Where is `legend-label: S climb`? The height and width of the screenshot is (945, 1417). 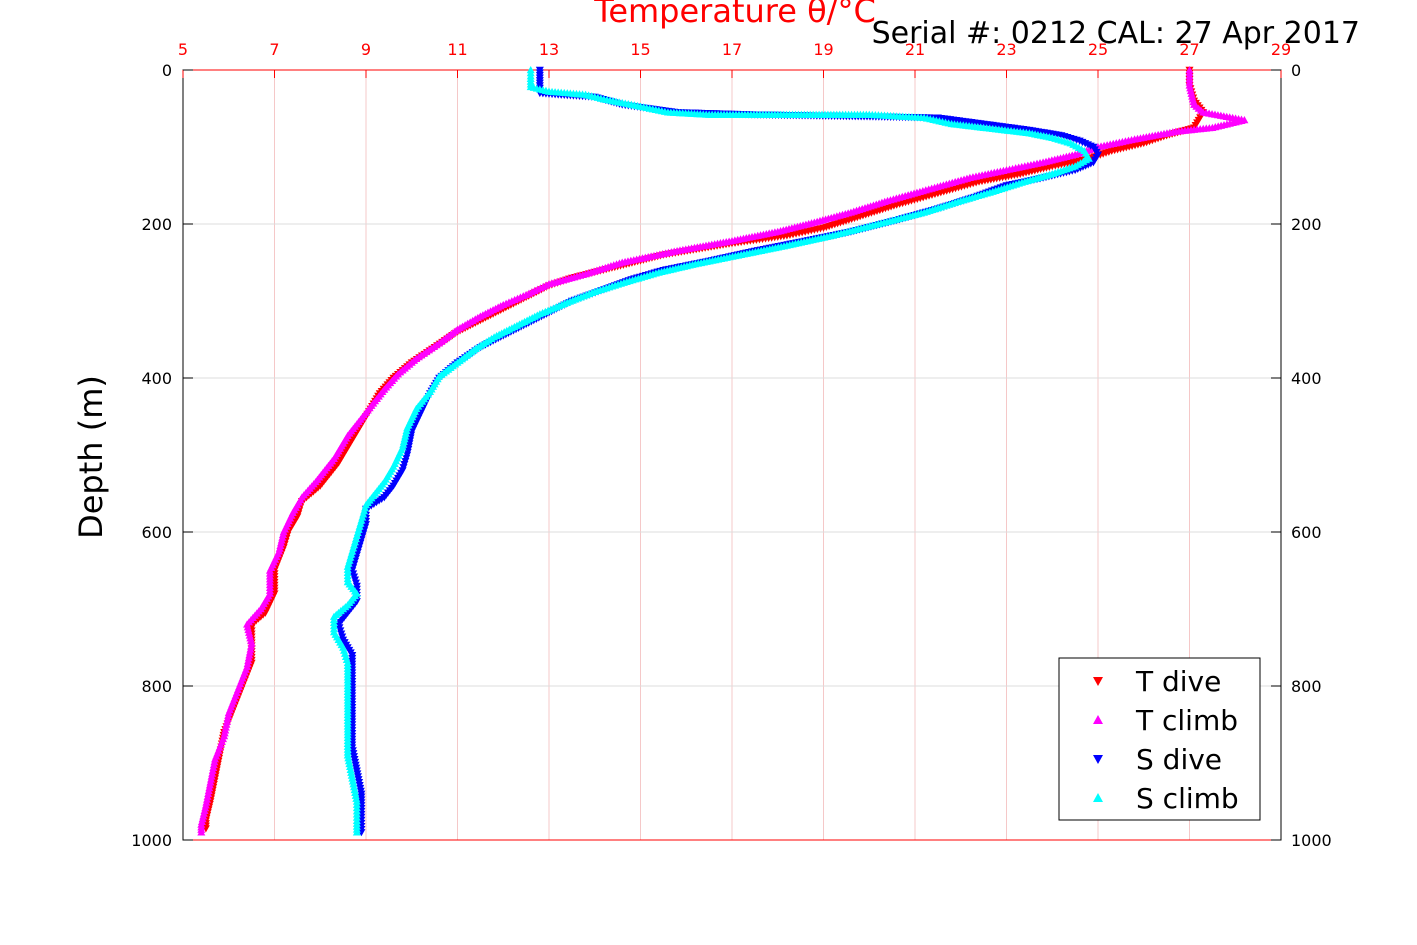
legend-label: S climb is located at coordinates (1187, 798).